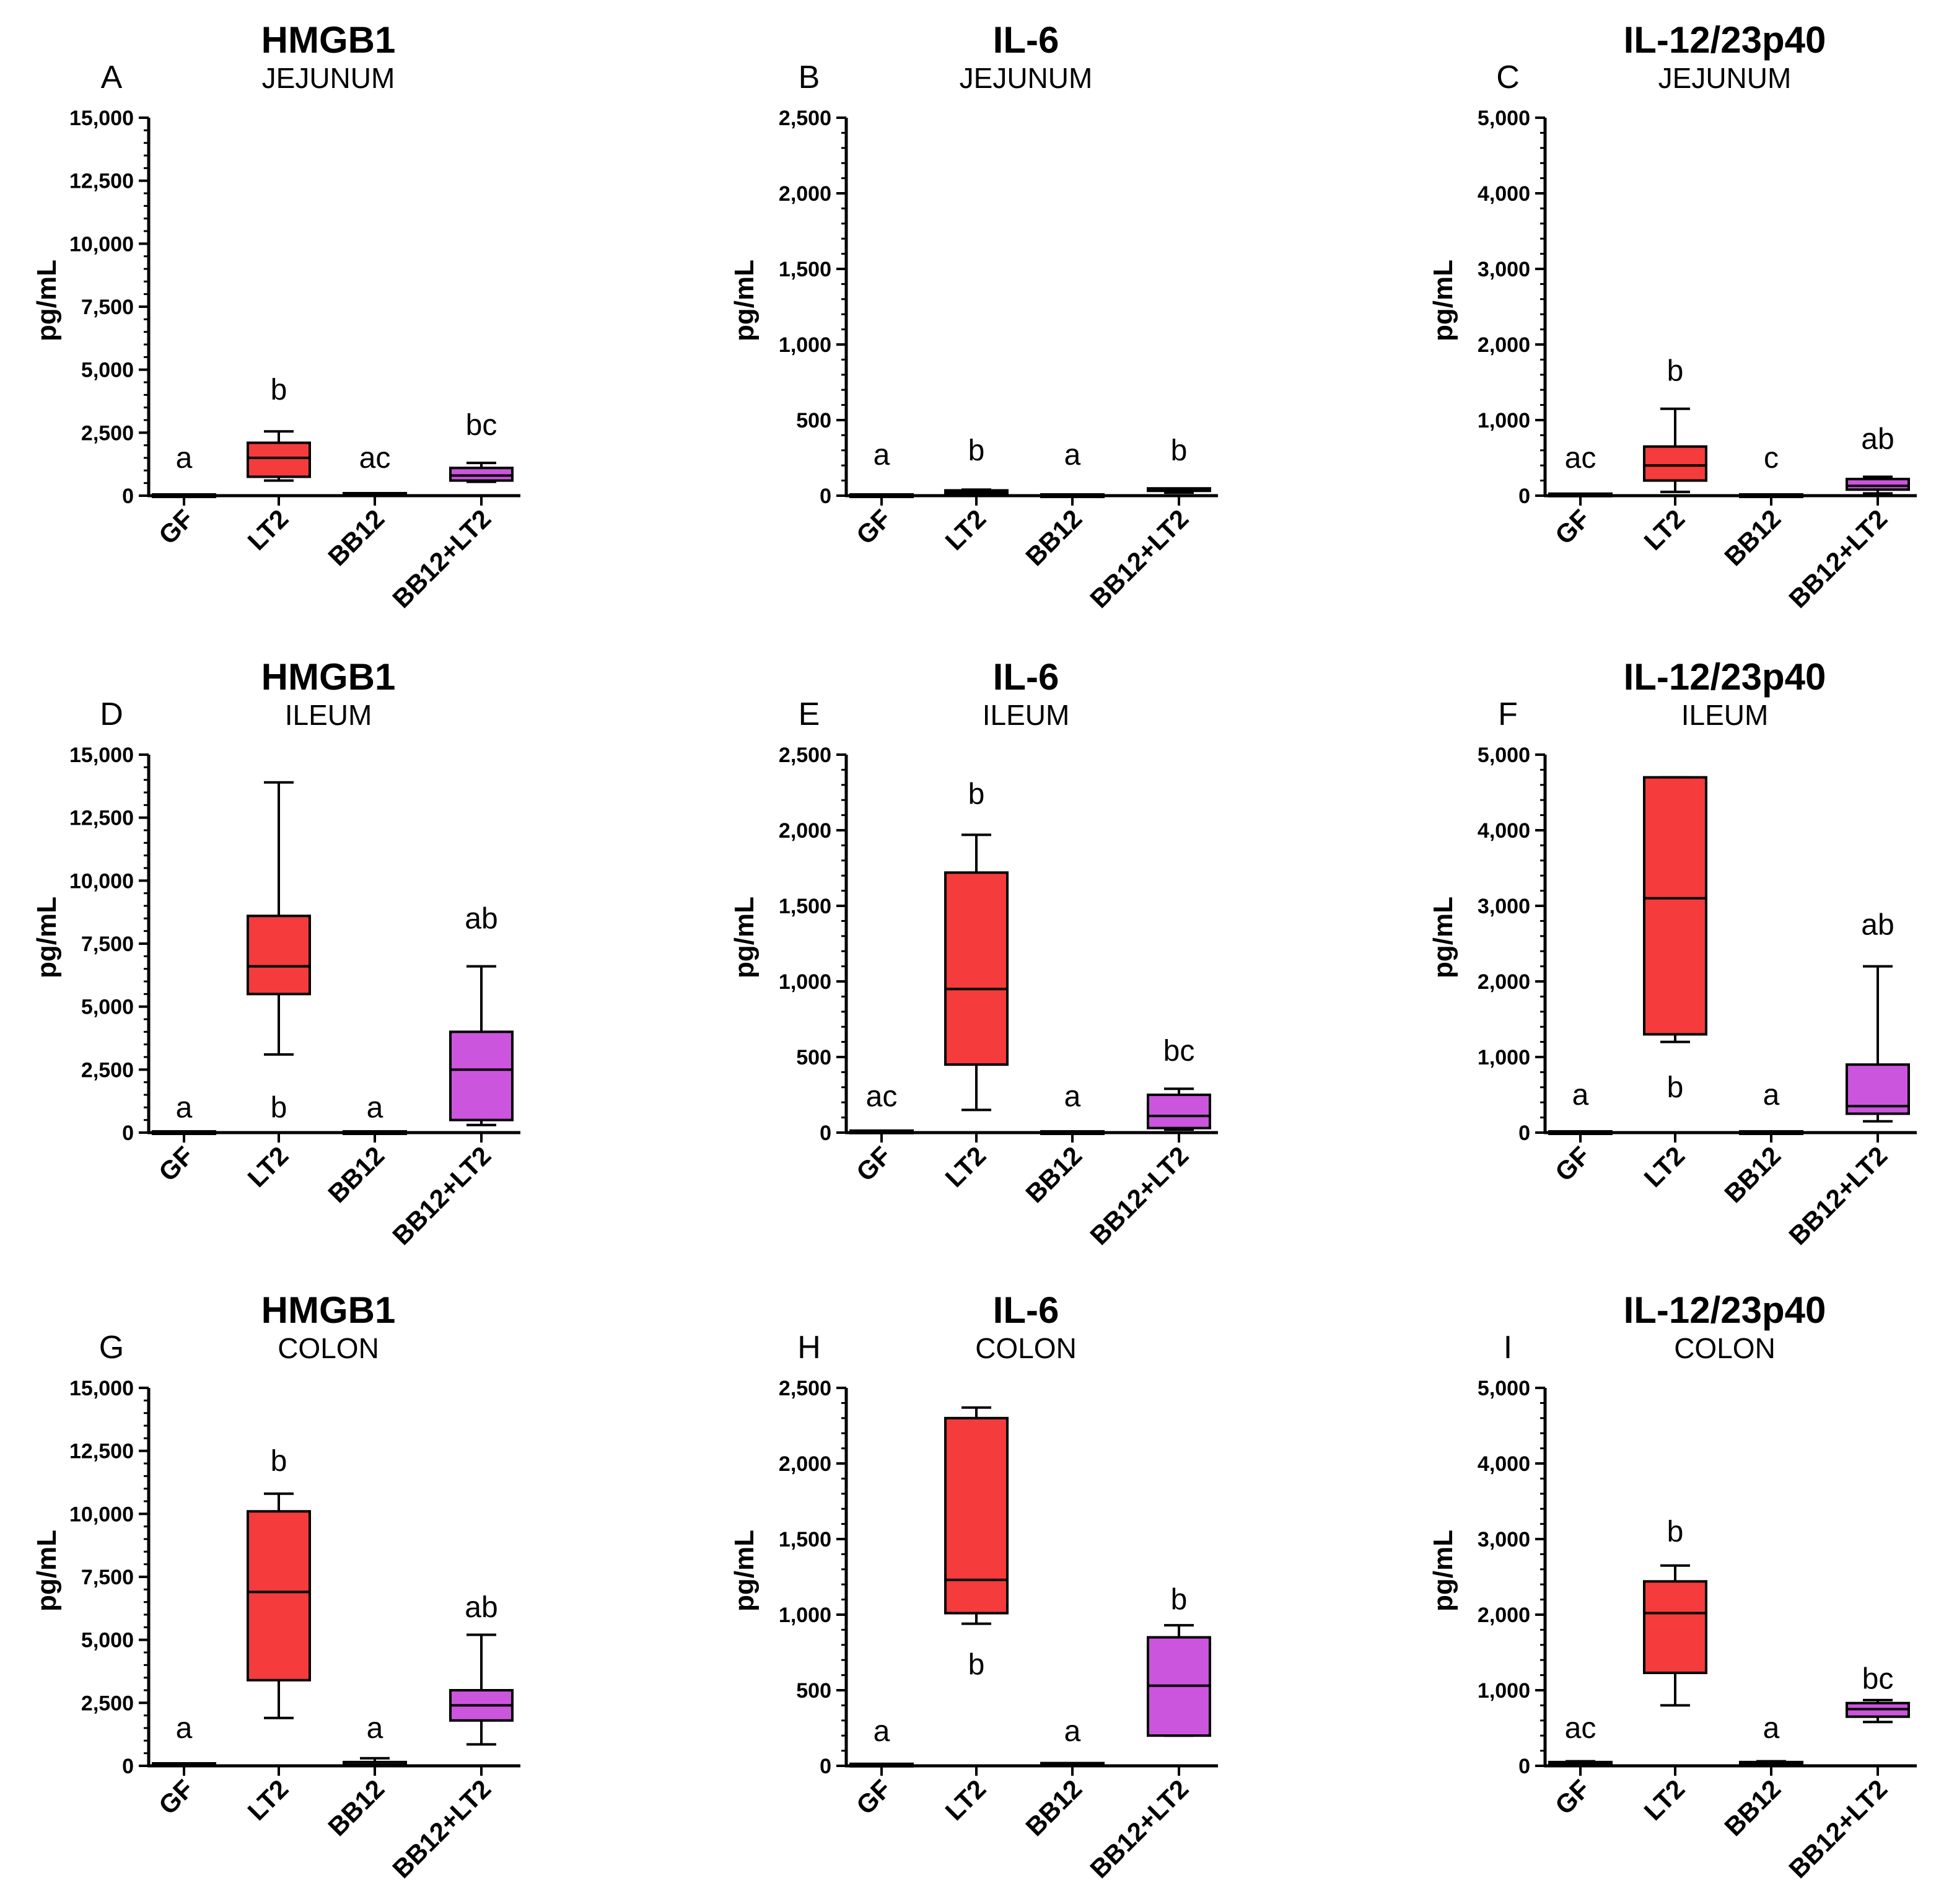  Describe the element at coordinates (1504, 1539) in the screenshot. I see `y-tick-label: 3,000` at that location.